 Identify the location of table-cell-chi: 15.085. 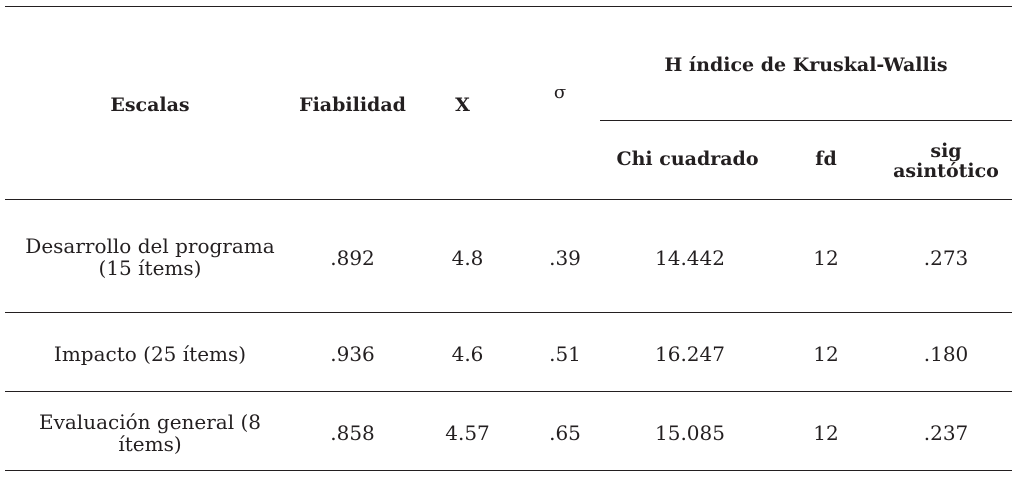
(690, 433).